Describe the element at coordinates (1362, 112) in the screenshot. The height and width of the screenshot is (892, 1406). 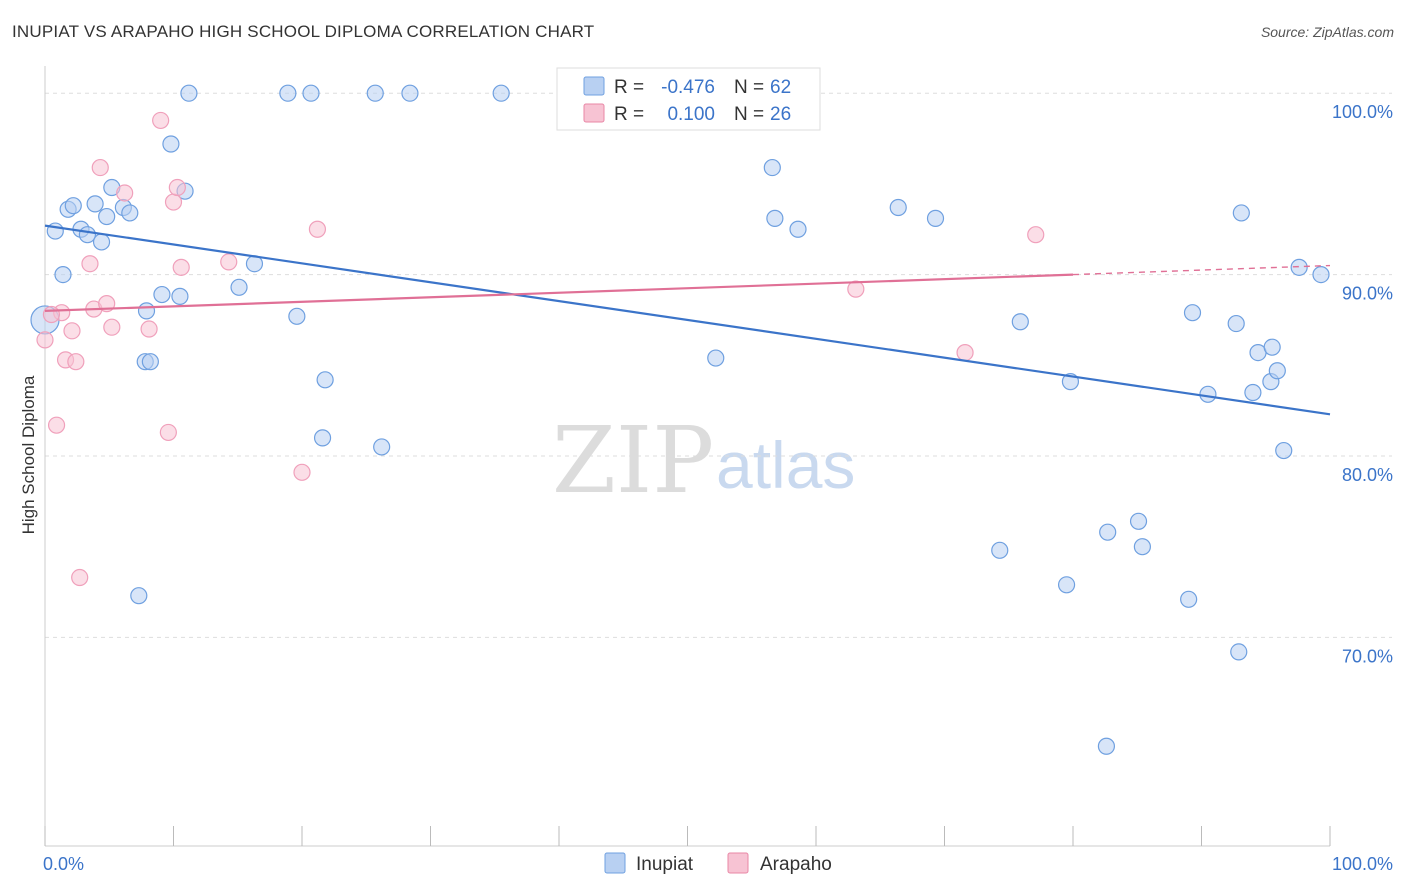
I see `y-tick-label: 100.0%` at that location.